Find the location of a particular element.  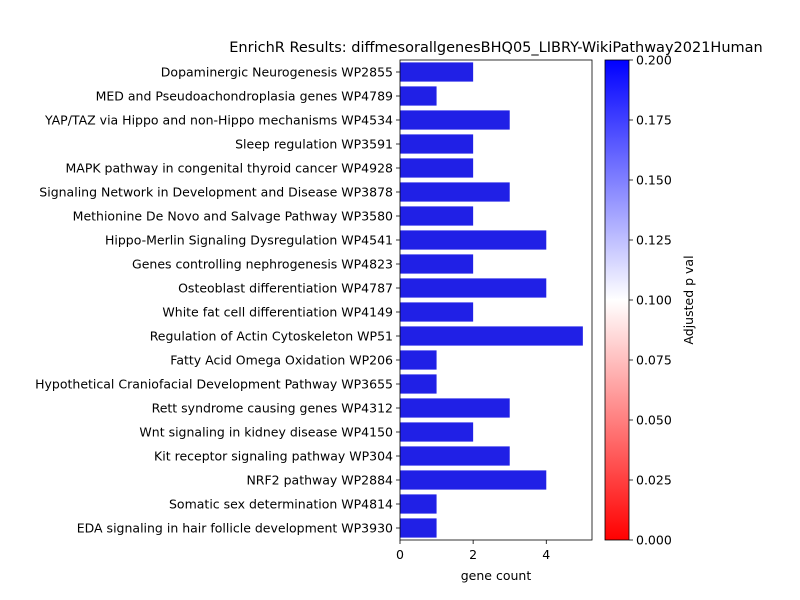

colorbar-tick-label: 0.175 is located at coordinates (654, 120).